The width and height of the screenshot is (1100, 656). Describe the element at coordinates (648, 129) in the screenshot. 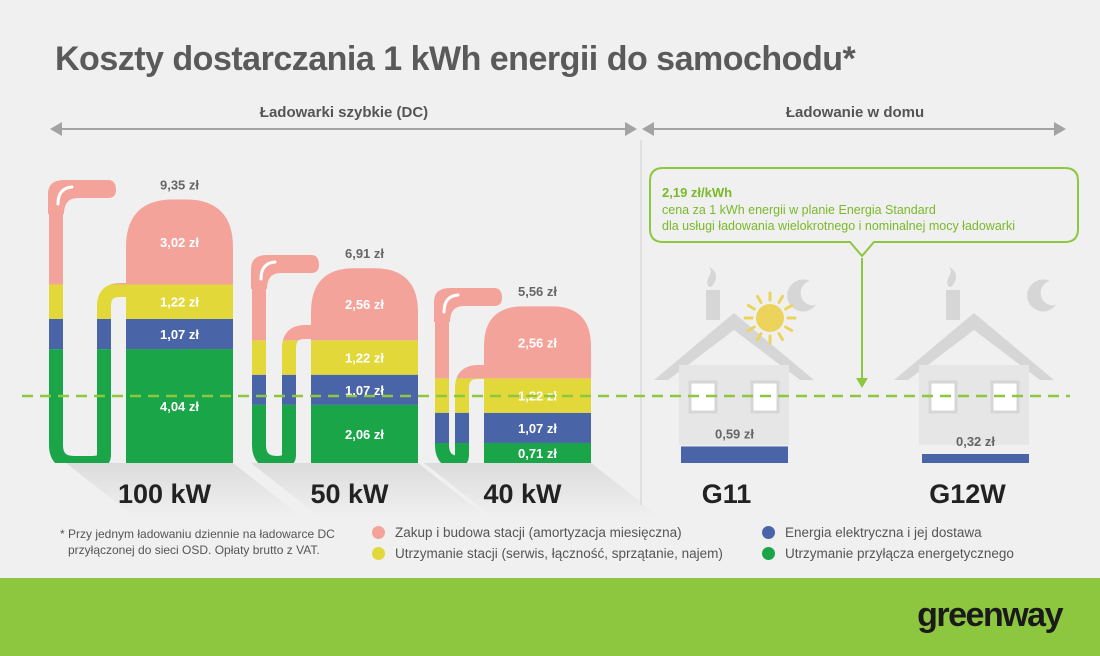

I see `home-range-arrow-left-head` at that location.